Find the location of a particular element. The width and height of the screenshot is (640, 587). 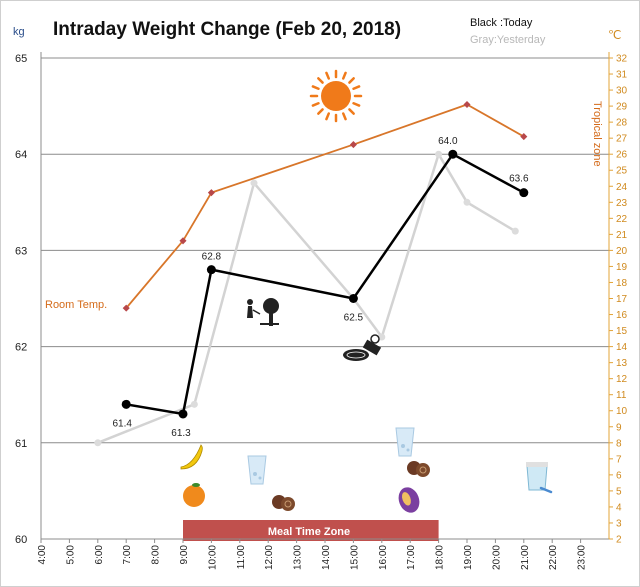

y-left-tick-label: 61 is located at coordinates (21, 444).